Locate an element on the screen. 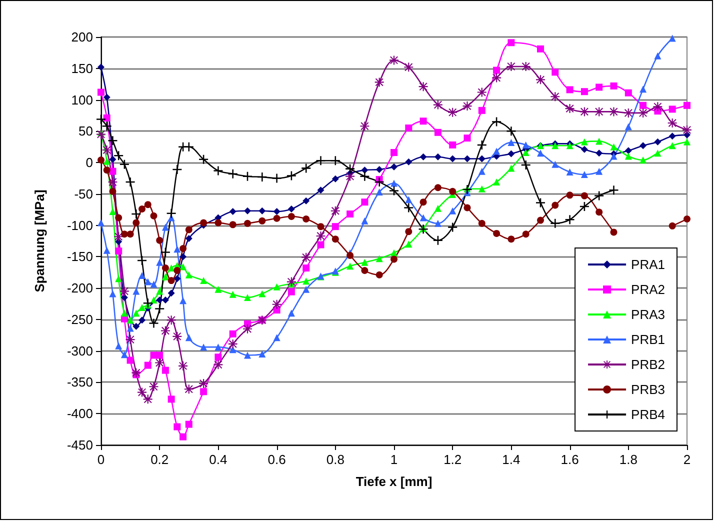 The image size is (715, 522). x-tick-label: 1.4 is located at coordinates (511, 459).